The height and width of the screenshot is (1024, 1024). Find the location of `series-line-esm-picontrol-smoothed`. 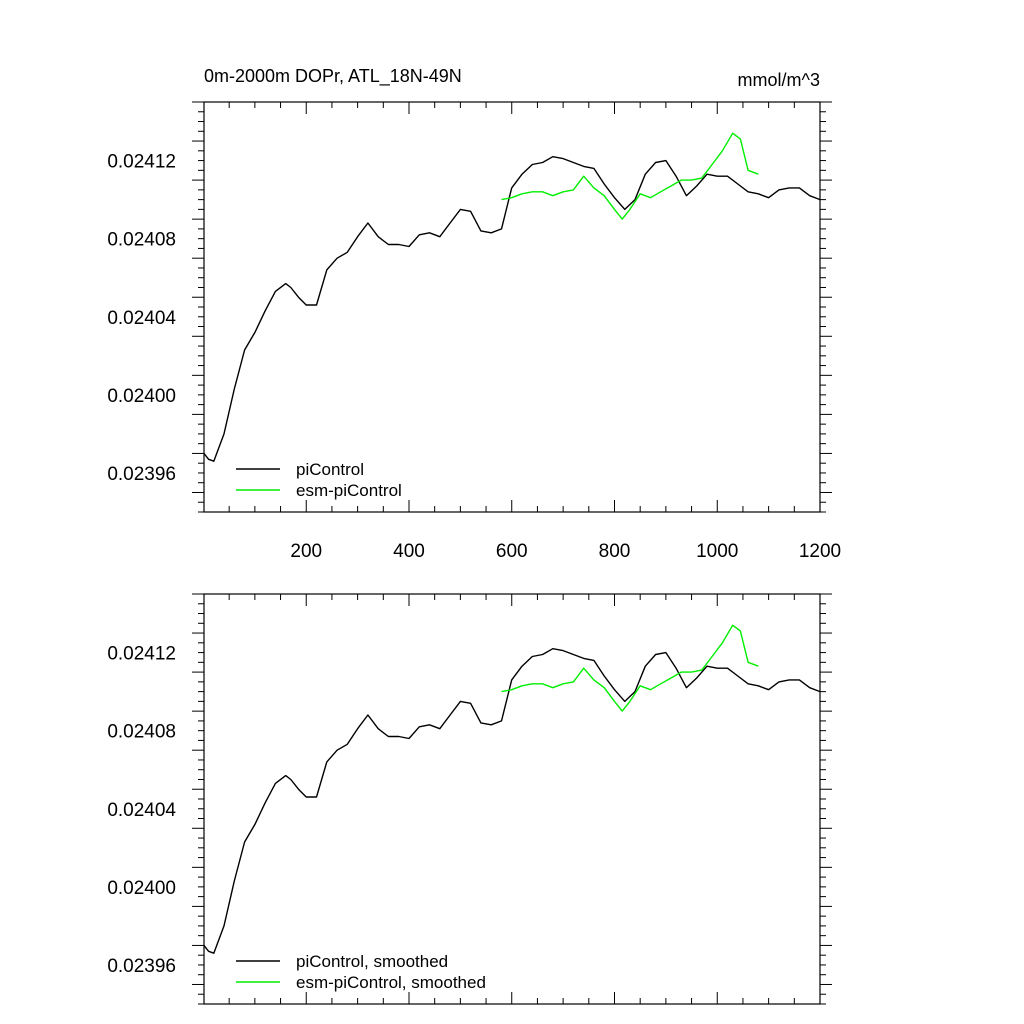

series-line-esm-picontrol-smoothed is located at coordinates (630, 668).